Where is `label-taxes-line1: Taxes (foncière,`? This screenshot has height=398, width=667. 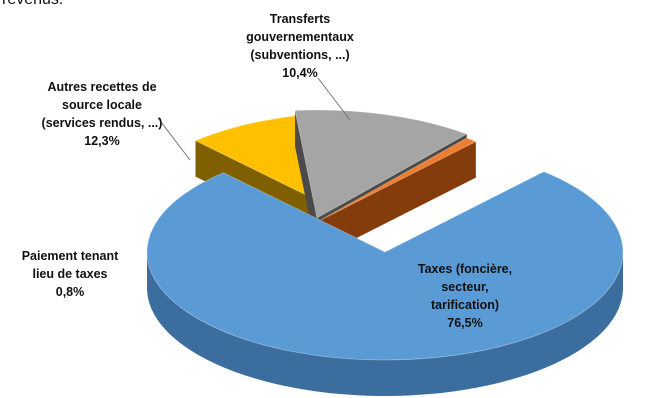
label-taxes-line1: Taxes (foncière, is located at coordinates (465, 269).